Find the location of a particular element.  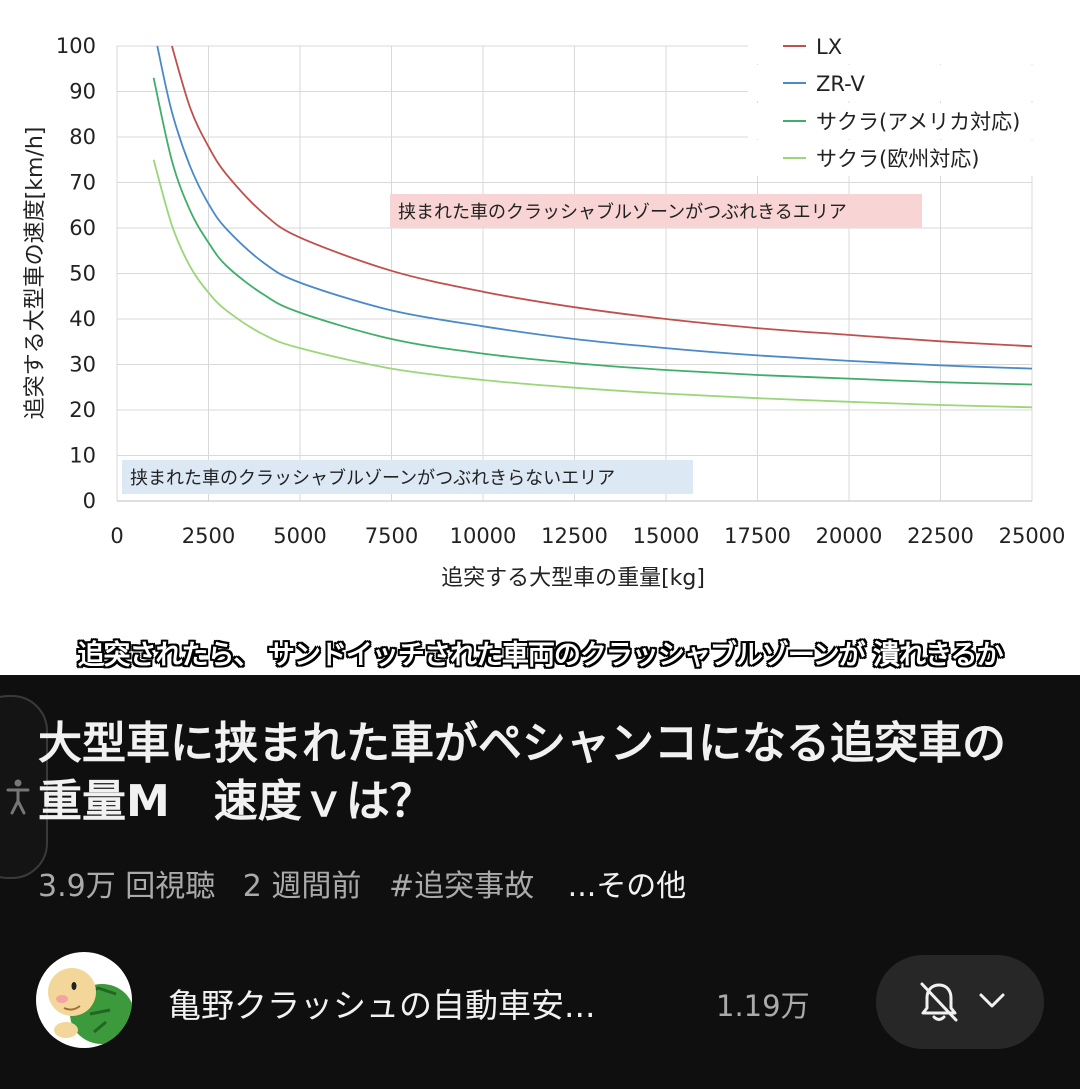

x-tick-label: 17500 is located at coordinates (757, 536).